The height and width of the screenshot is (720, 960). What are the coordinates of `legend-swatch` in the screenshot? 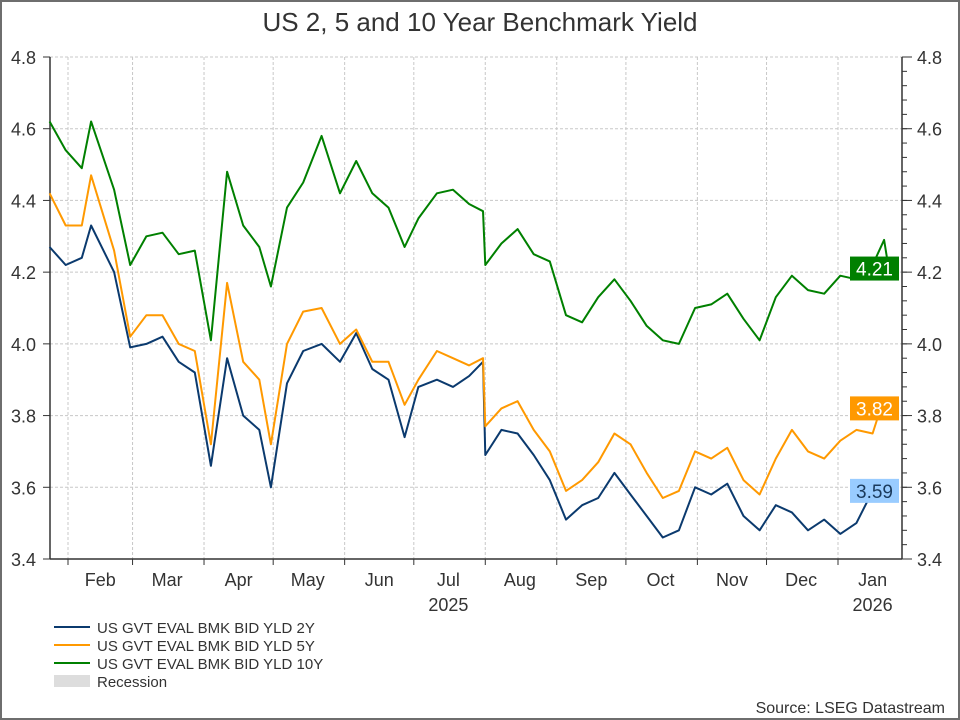 It's located at (72, 681).